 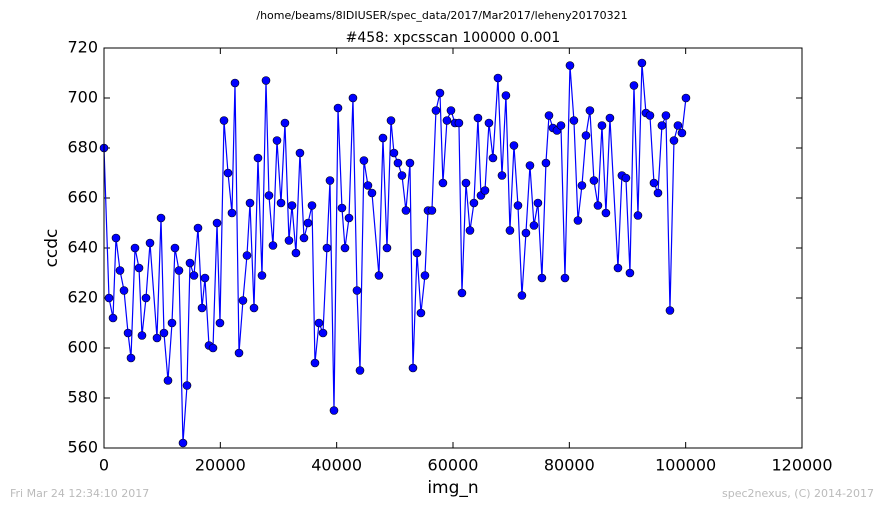 I want to click on y-axis-label: ccdc, so click(x=52, y=248).